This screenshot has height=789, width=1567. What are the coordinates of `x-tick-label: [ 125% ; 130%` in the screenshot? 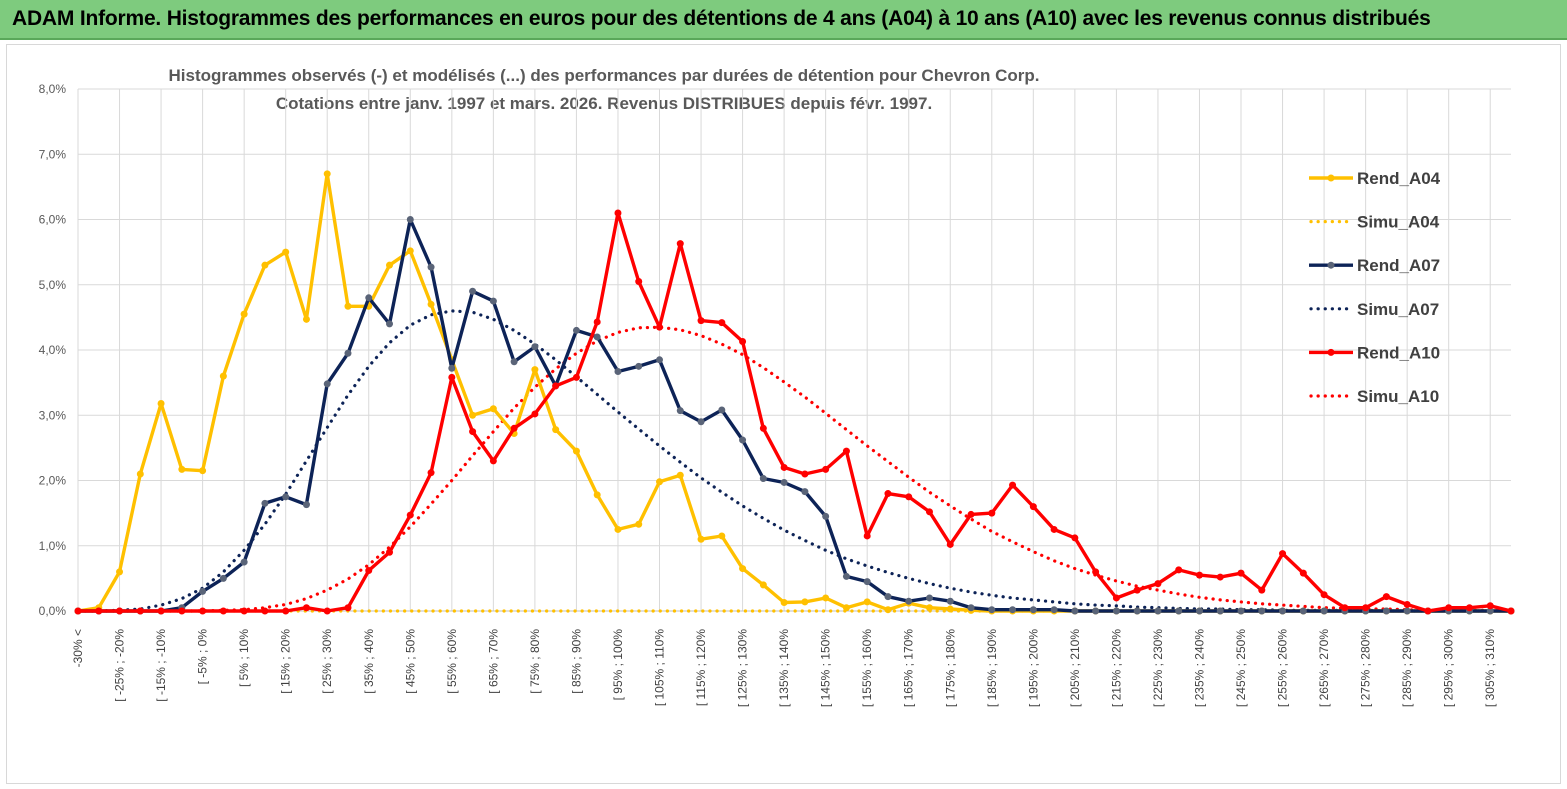 It's located at (743, 668).